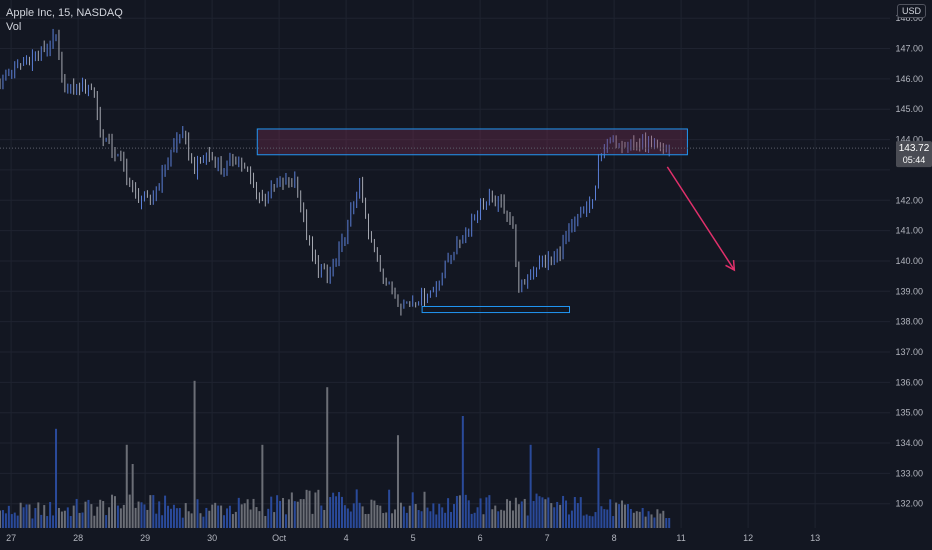 Image resolution: width=932 pixels, height=550 pixels. Describe the element at coordinates (145, 538) in the screenshot. I see `x-tick-label: 29` at that location.